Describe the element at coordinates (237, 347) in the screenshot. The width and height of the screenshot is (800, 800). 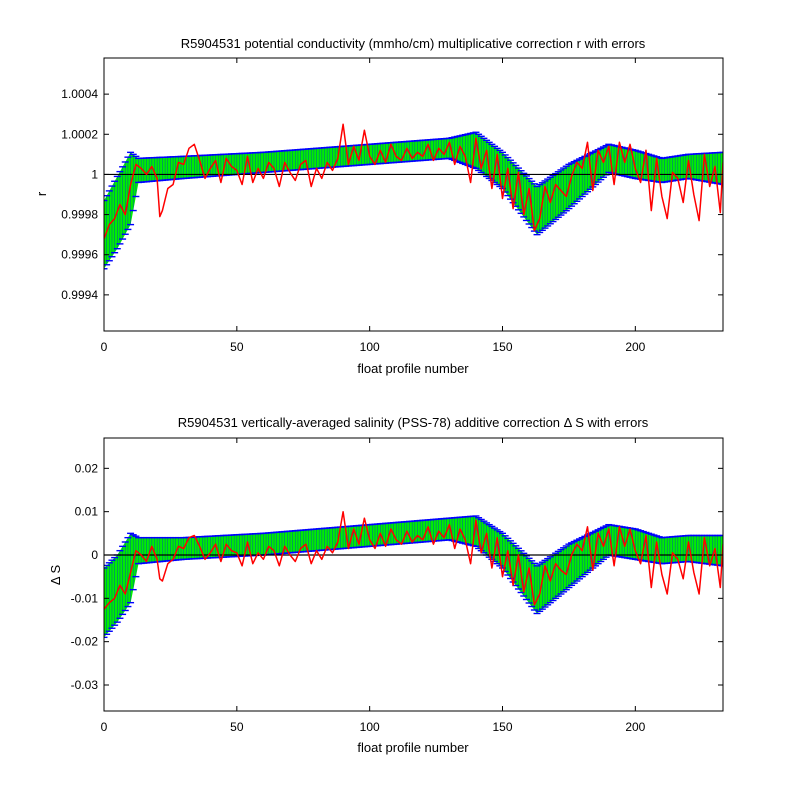
I see `top-chart-x-tick-label: 50` at that location.